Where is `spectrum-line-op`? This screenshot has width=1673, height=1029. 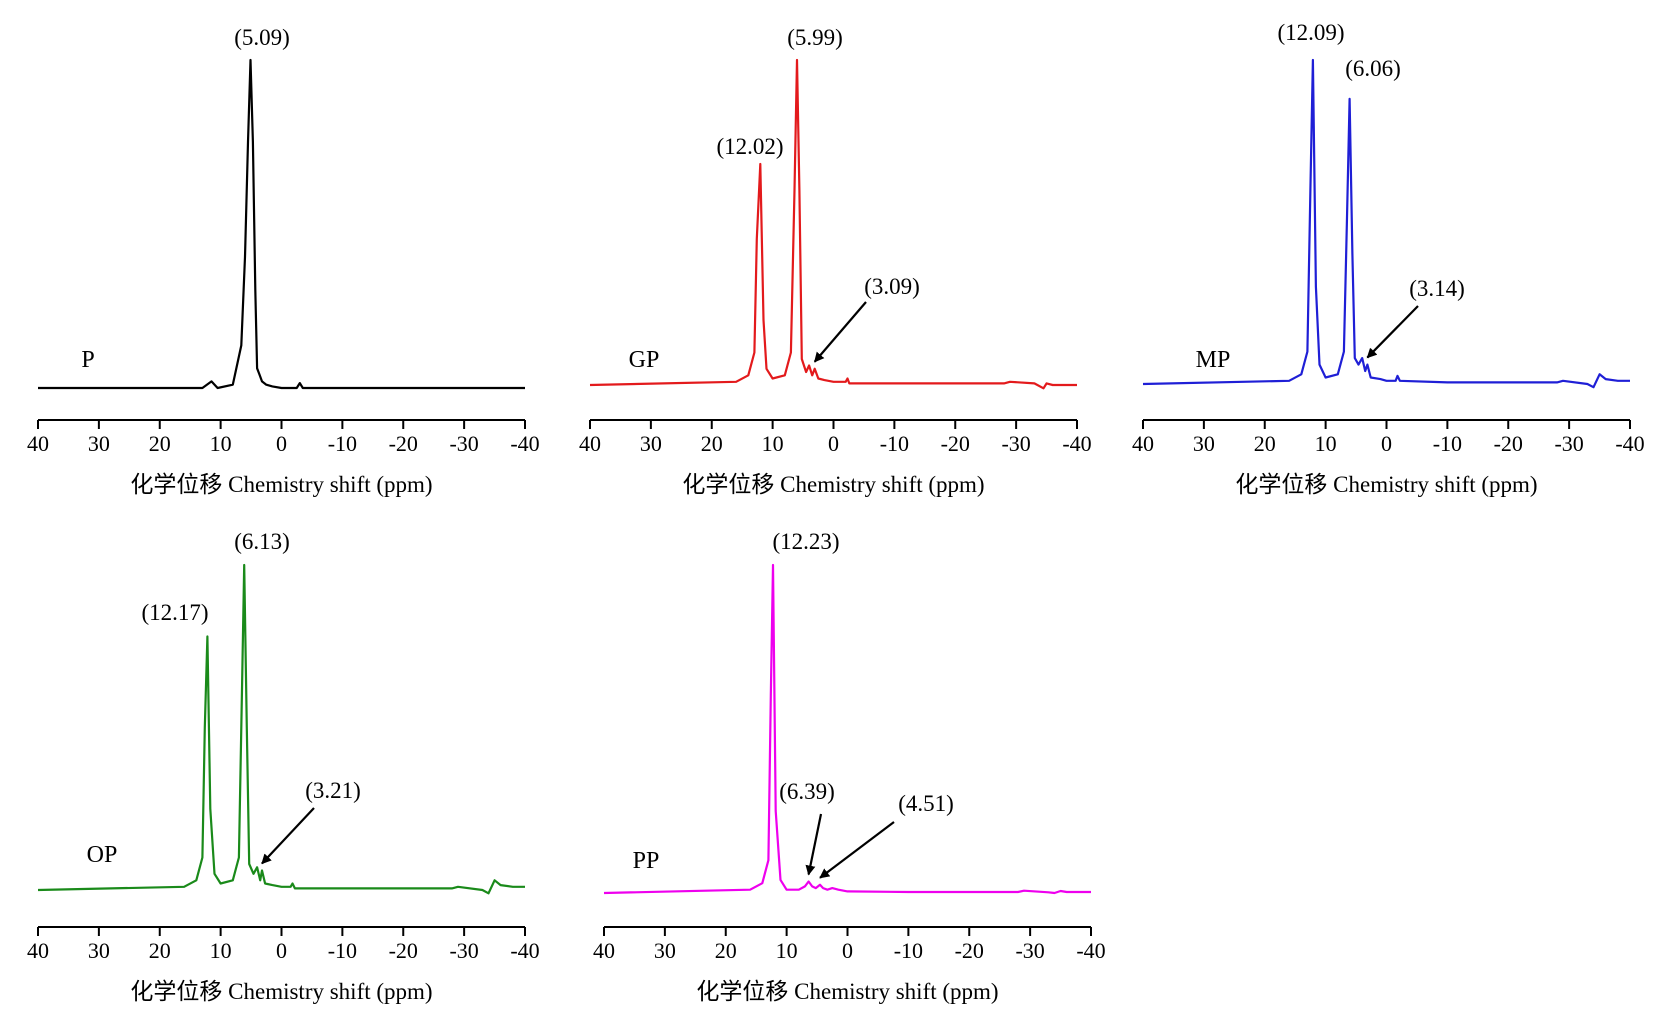
spectrum-line-op is located at coordinates (281, 729).